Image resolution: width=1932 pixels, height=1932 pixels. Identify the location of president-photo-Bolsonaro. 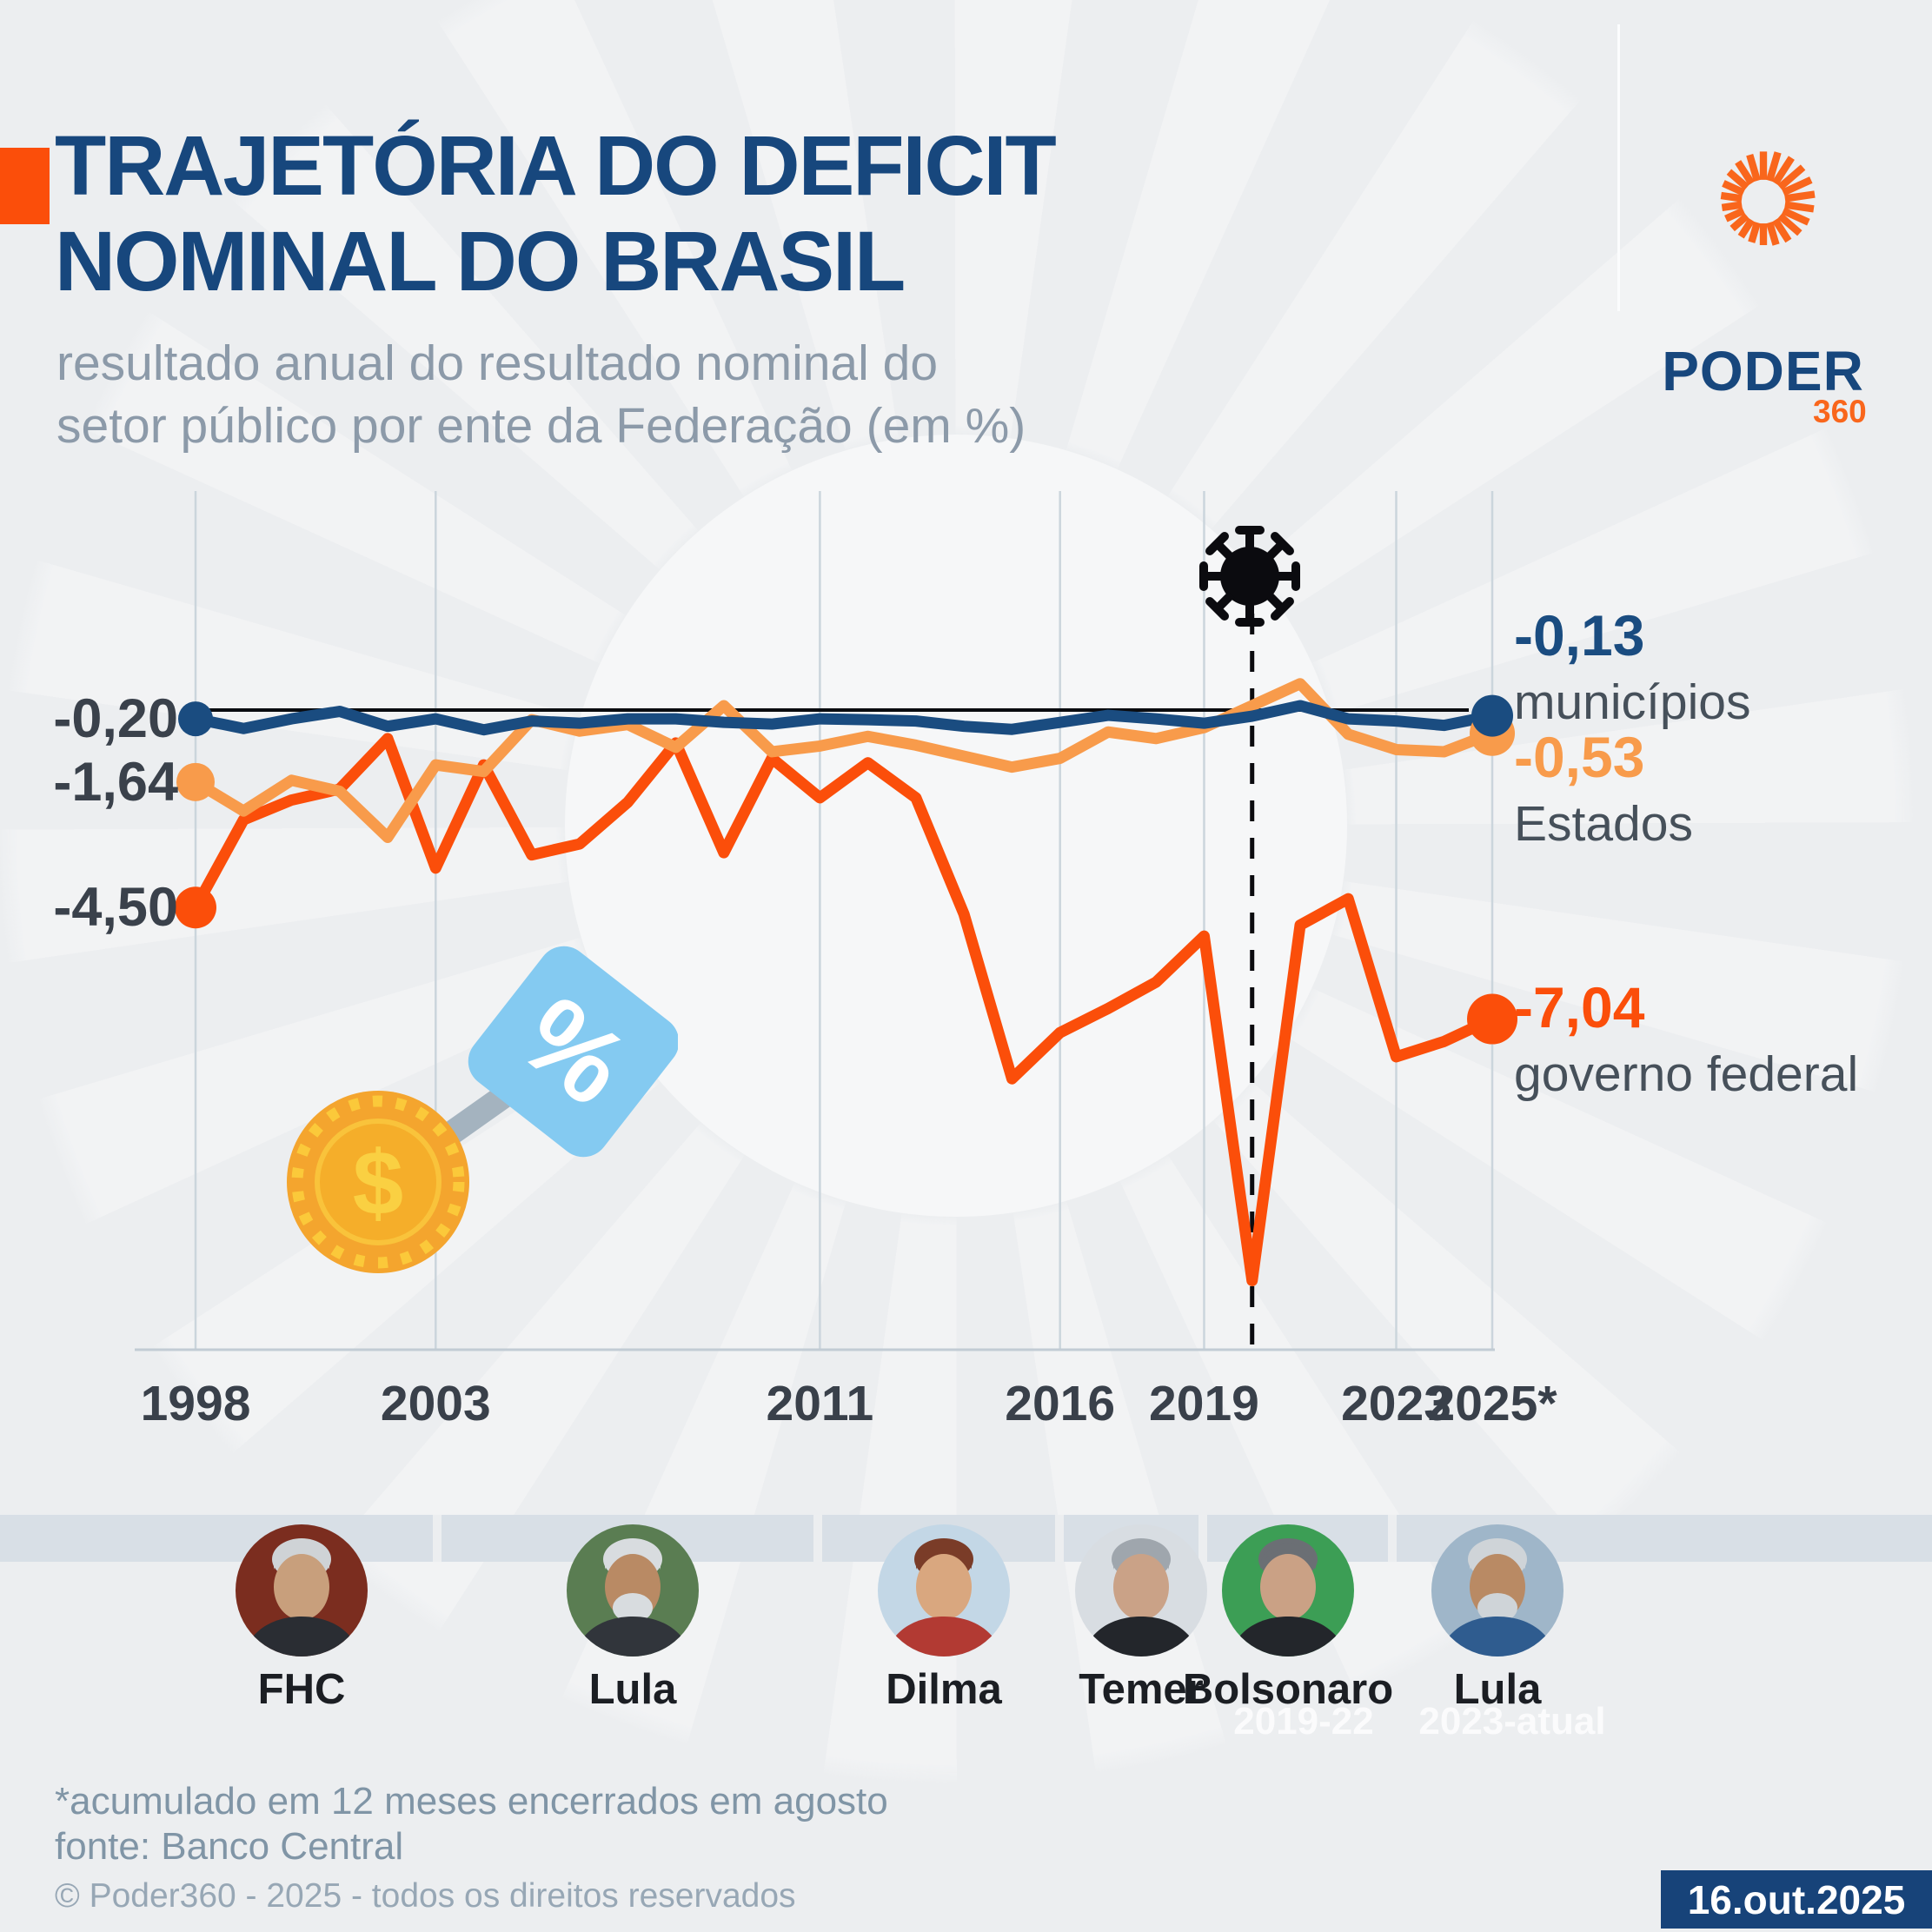
(1288, 1590).